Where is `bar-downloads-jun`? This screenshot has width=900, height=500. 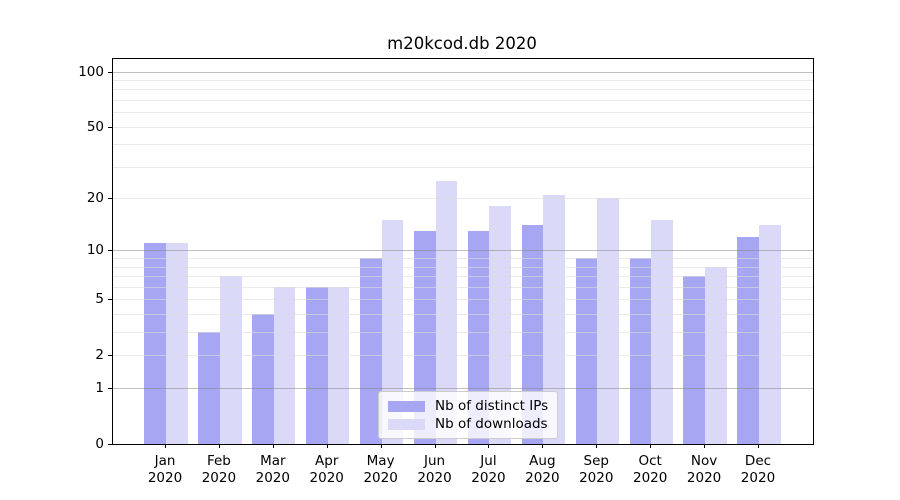 bar-downloads-jun is located at coordinates (446, 312).